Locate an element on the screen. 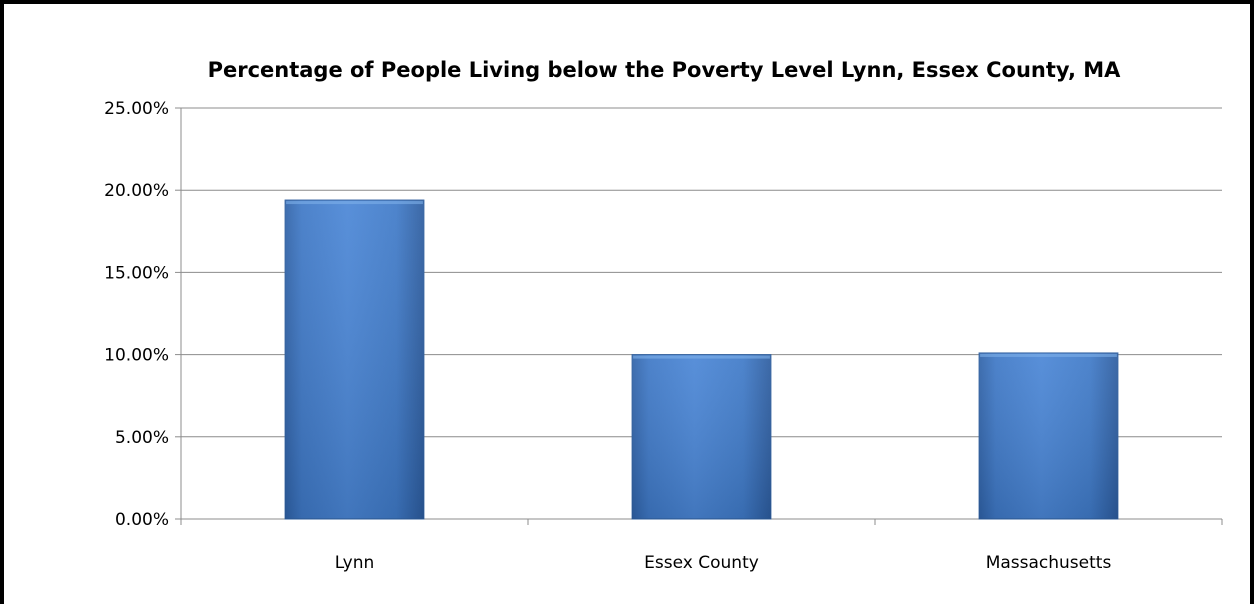 The image size is (1254, 604). y-tick-label: 5.00% is located at coordinates (142, 438).